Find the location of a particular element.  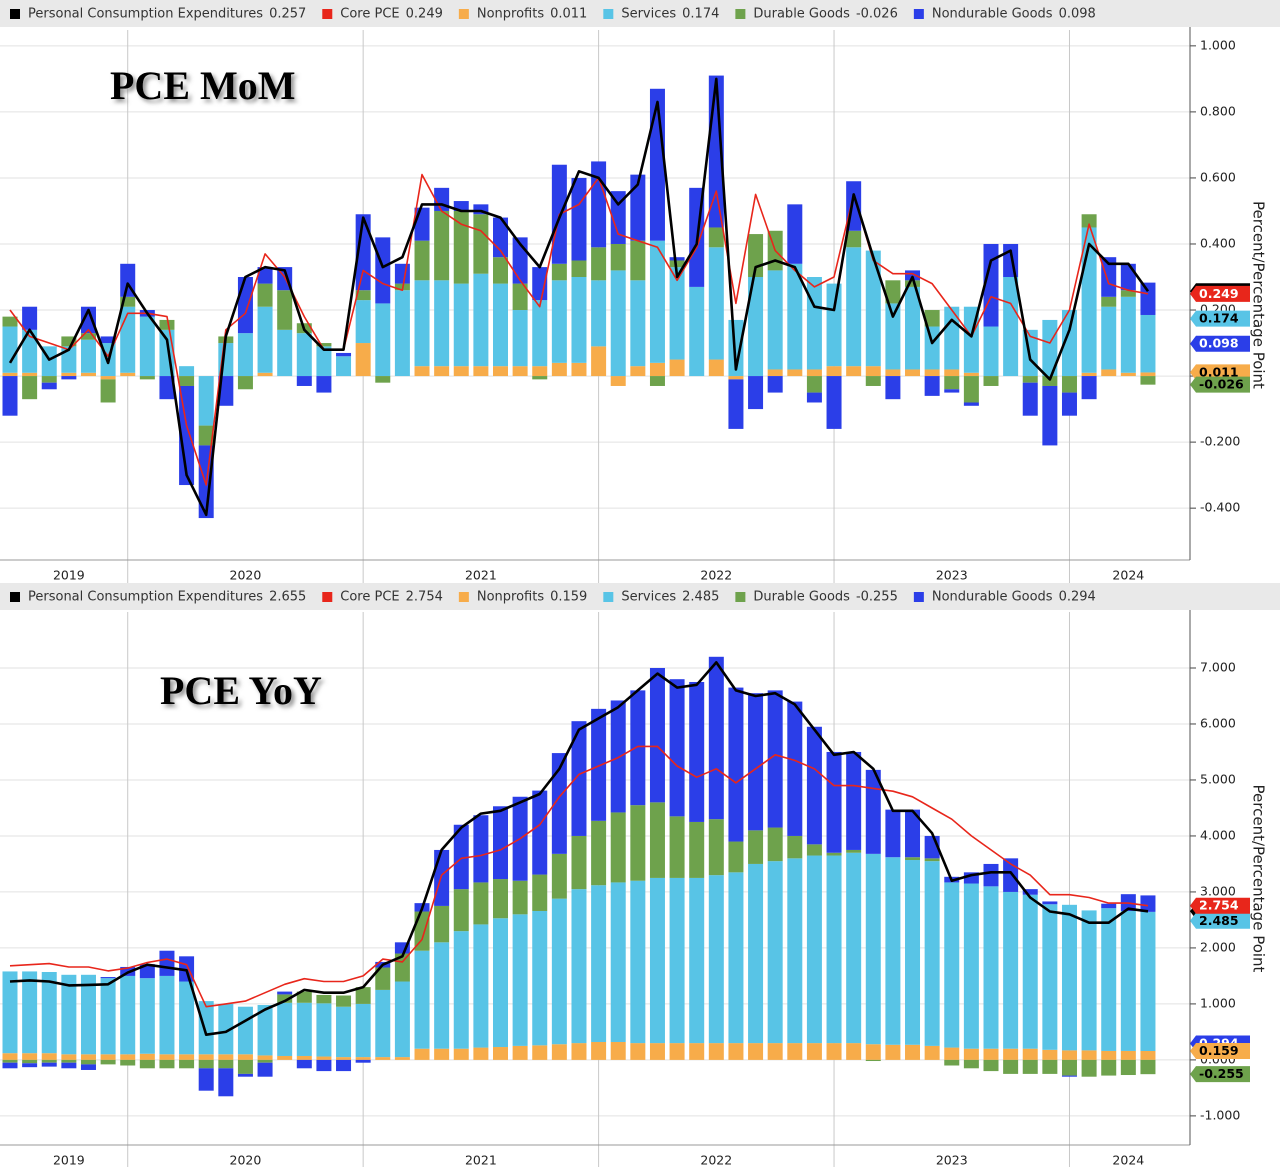

value-box-label: 0.174 is located at coordinates (1219, 318).